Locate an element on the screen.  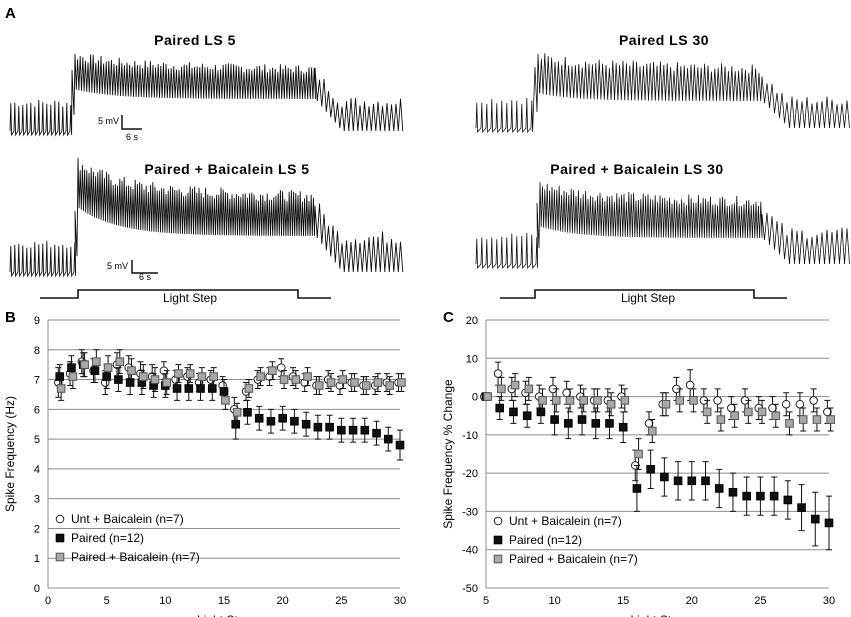
y-tick-label: -50 is located at coordinates (470, 589).